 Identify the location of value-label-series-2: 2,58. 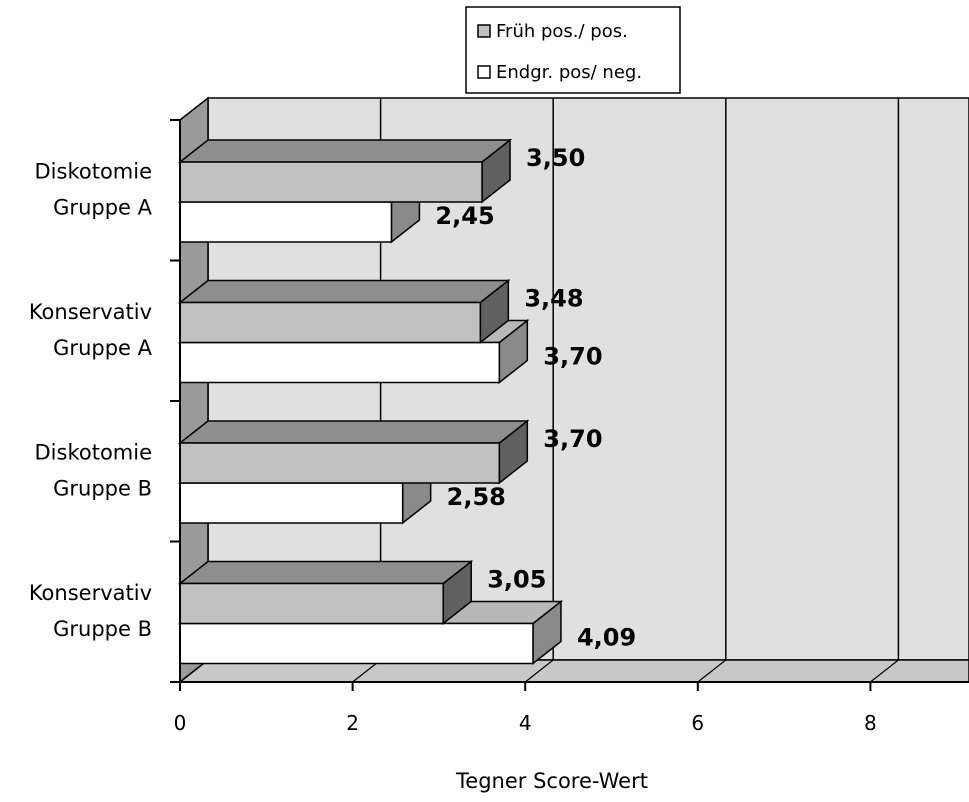
(476, 497).